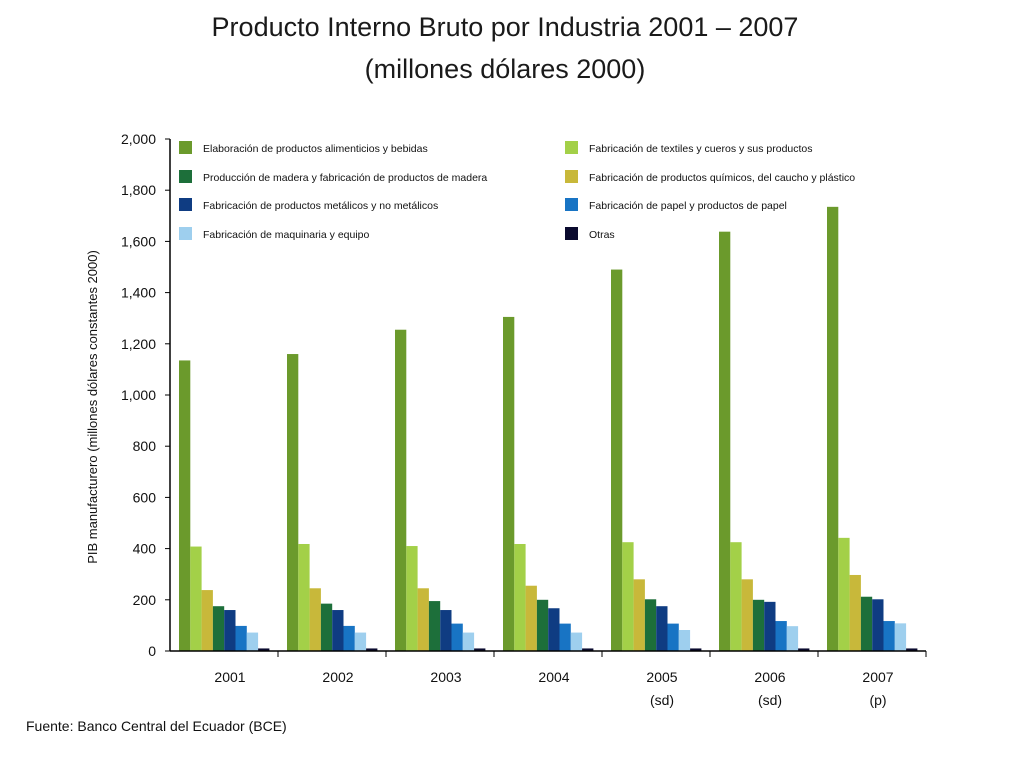 The height and width of the screenshot is (768, 1024). I want to click on y-tick-label: 400, so click(145, 549).